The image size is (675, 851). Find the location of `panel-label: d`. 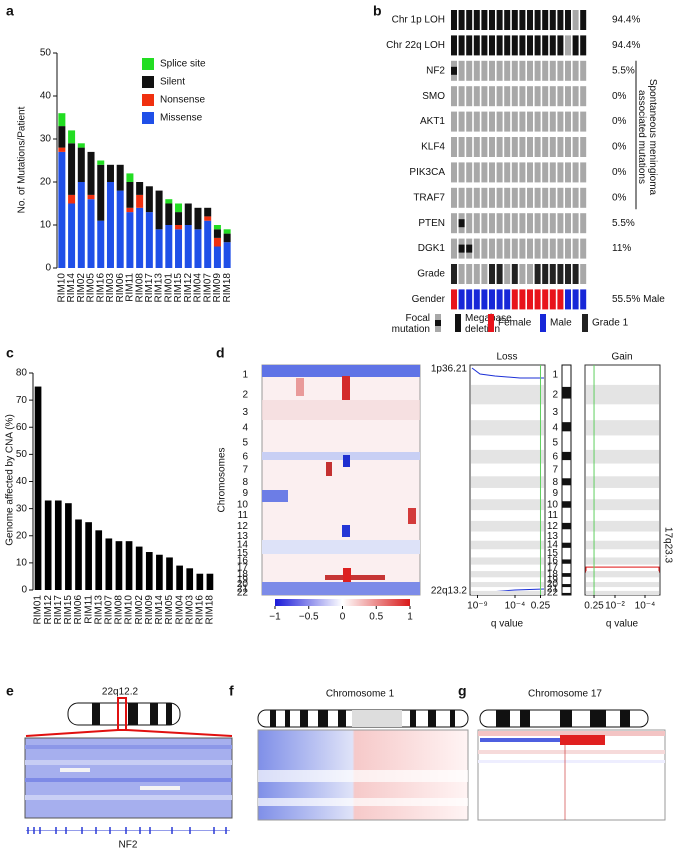

panel-label: d is located at coordinates (220, 353).